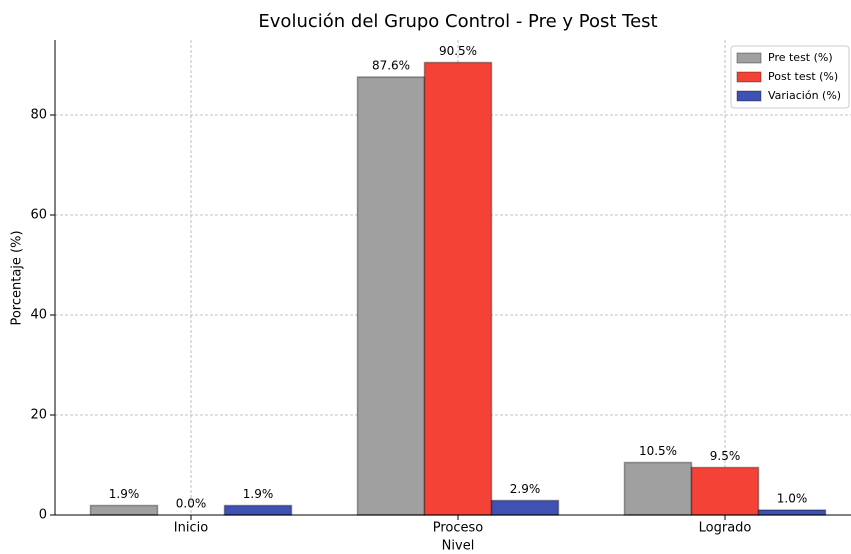 This screenshot has width=851, height=554. I want to click on x-tick-label: Proceso, so click(458, 528).